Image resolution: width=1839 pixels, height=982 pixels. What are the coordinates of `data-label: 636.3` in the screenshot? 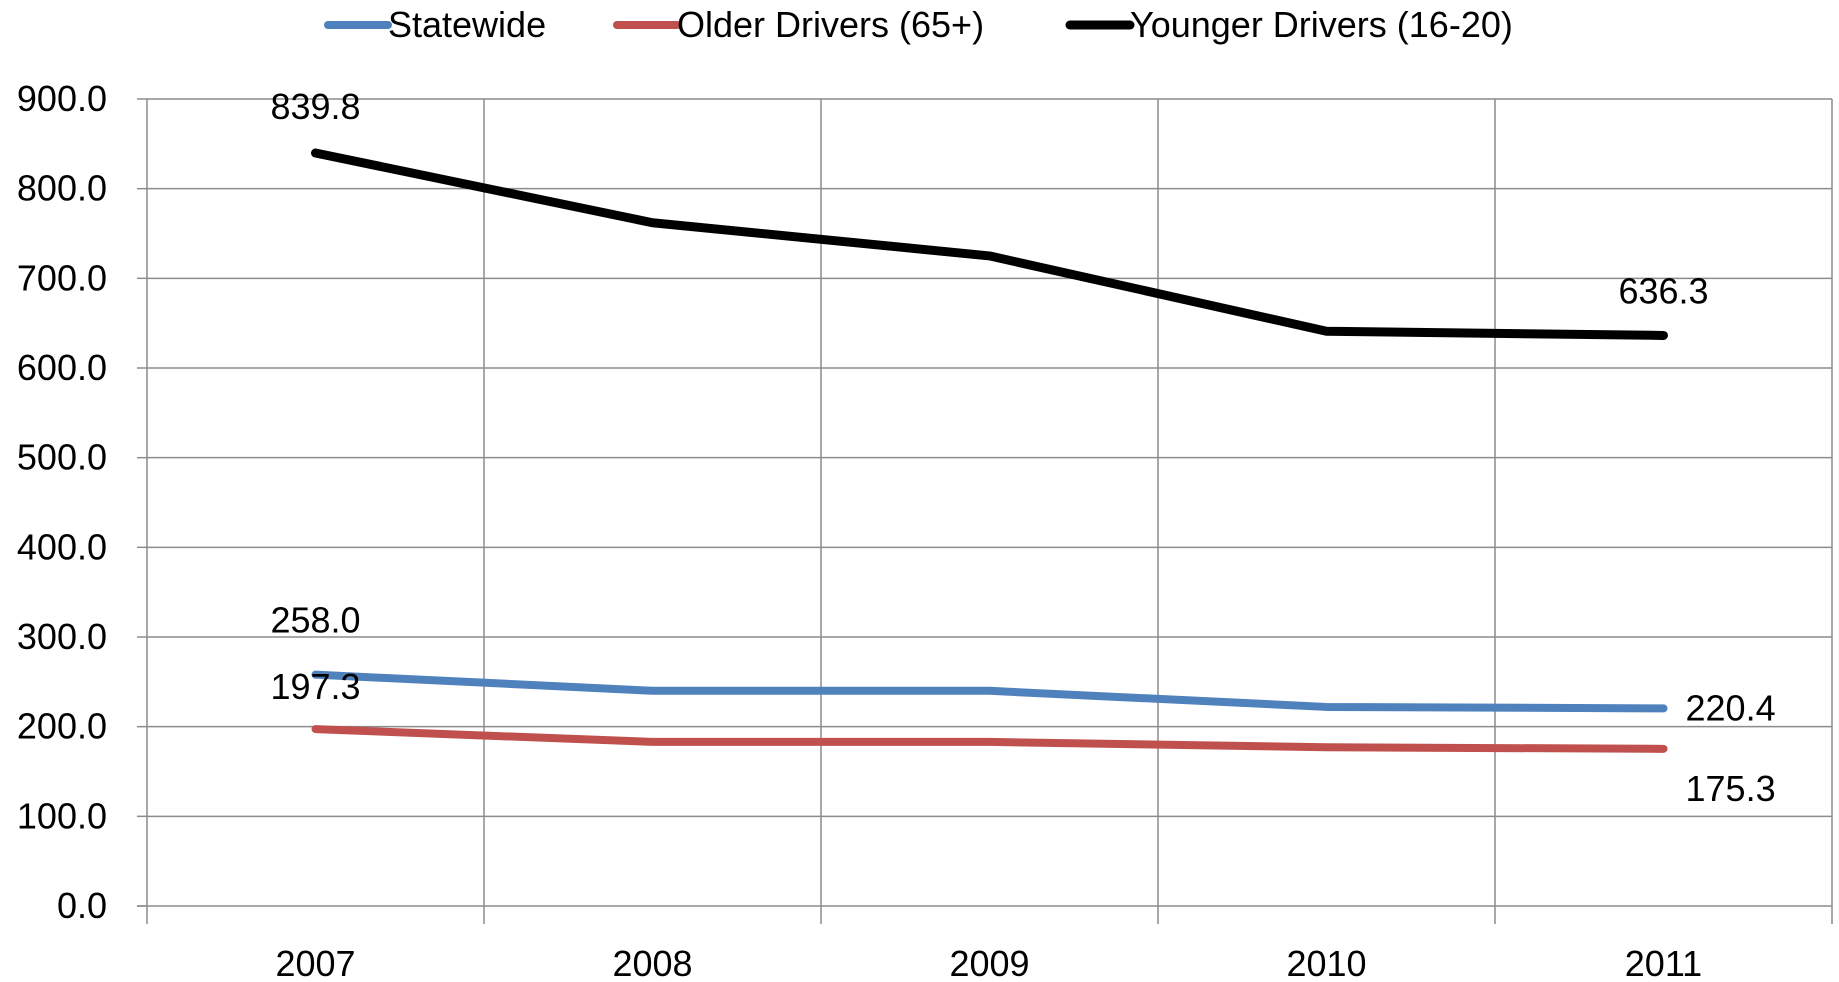 It's located at (1663, 290).